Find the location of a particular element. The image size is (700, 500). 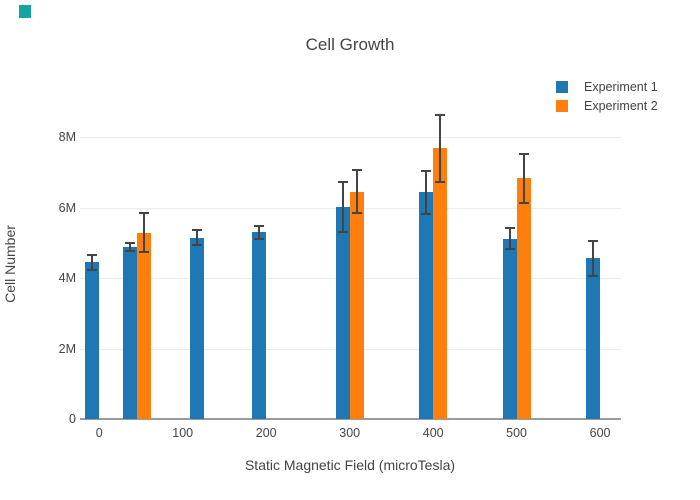

y-tick-label: 8M is located at coordinates (67, 137).